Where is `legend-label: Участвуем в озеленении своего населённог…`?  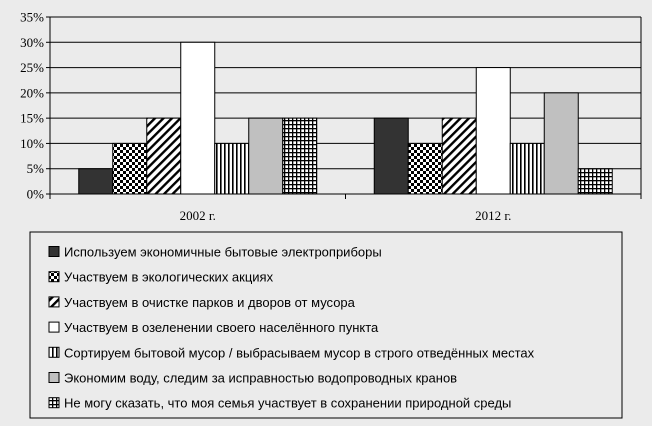 legend-label: Участвуем в озеленении своего населённог… is located at coordinates (221, 327).